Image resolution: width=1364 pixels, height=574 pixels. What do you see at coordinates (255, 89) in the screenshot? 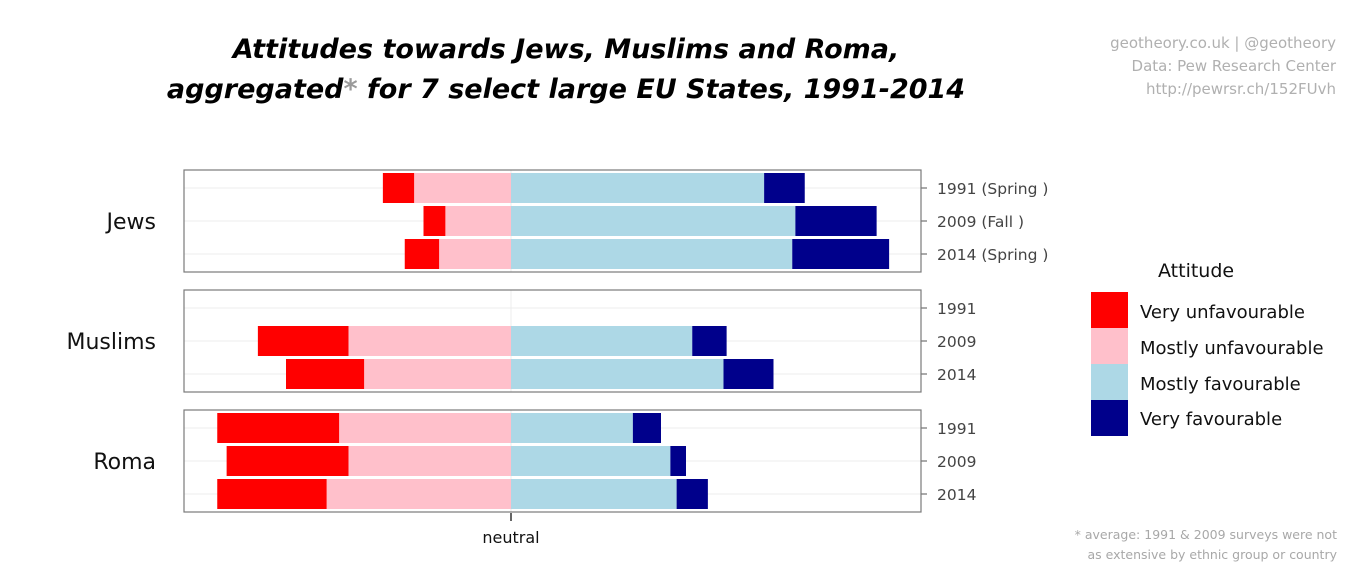
I see `chart-title-line2-a: aggregated` at bounding box center [255, 89].